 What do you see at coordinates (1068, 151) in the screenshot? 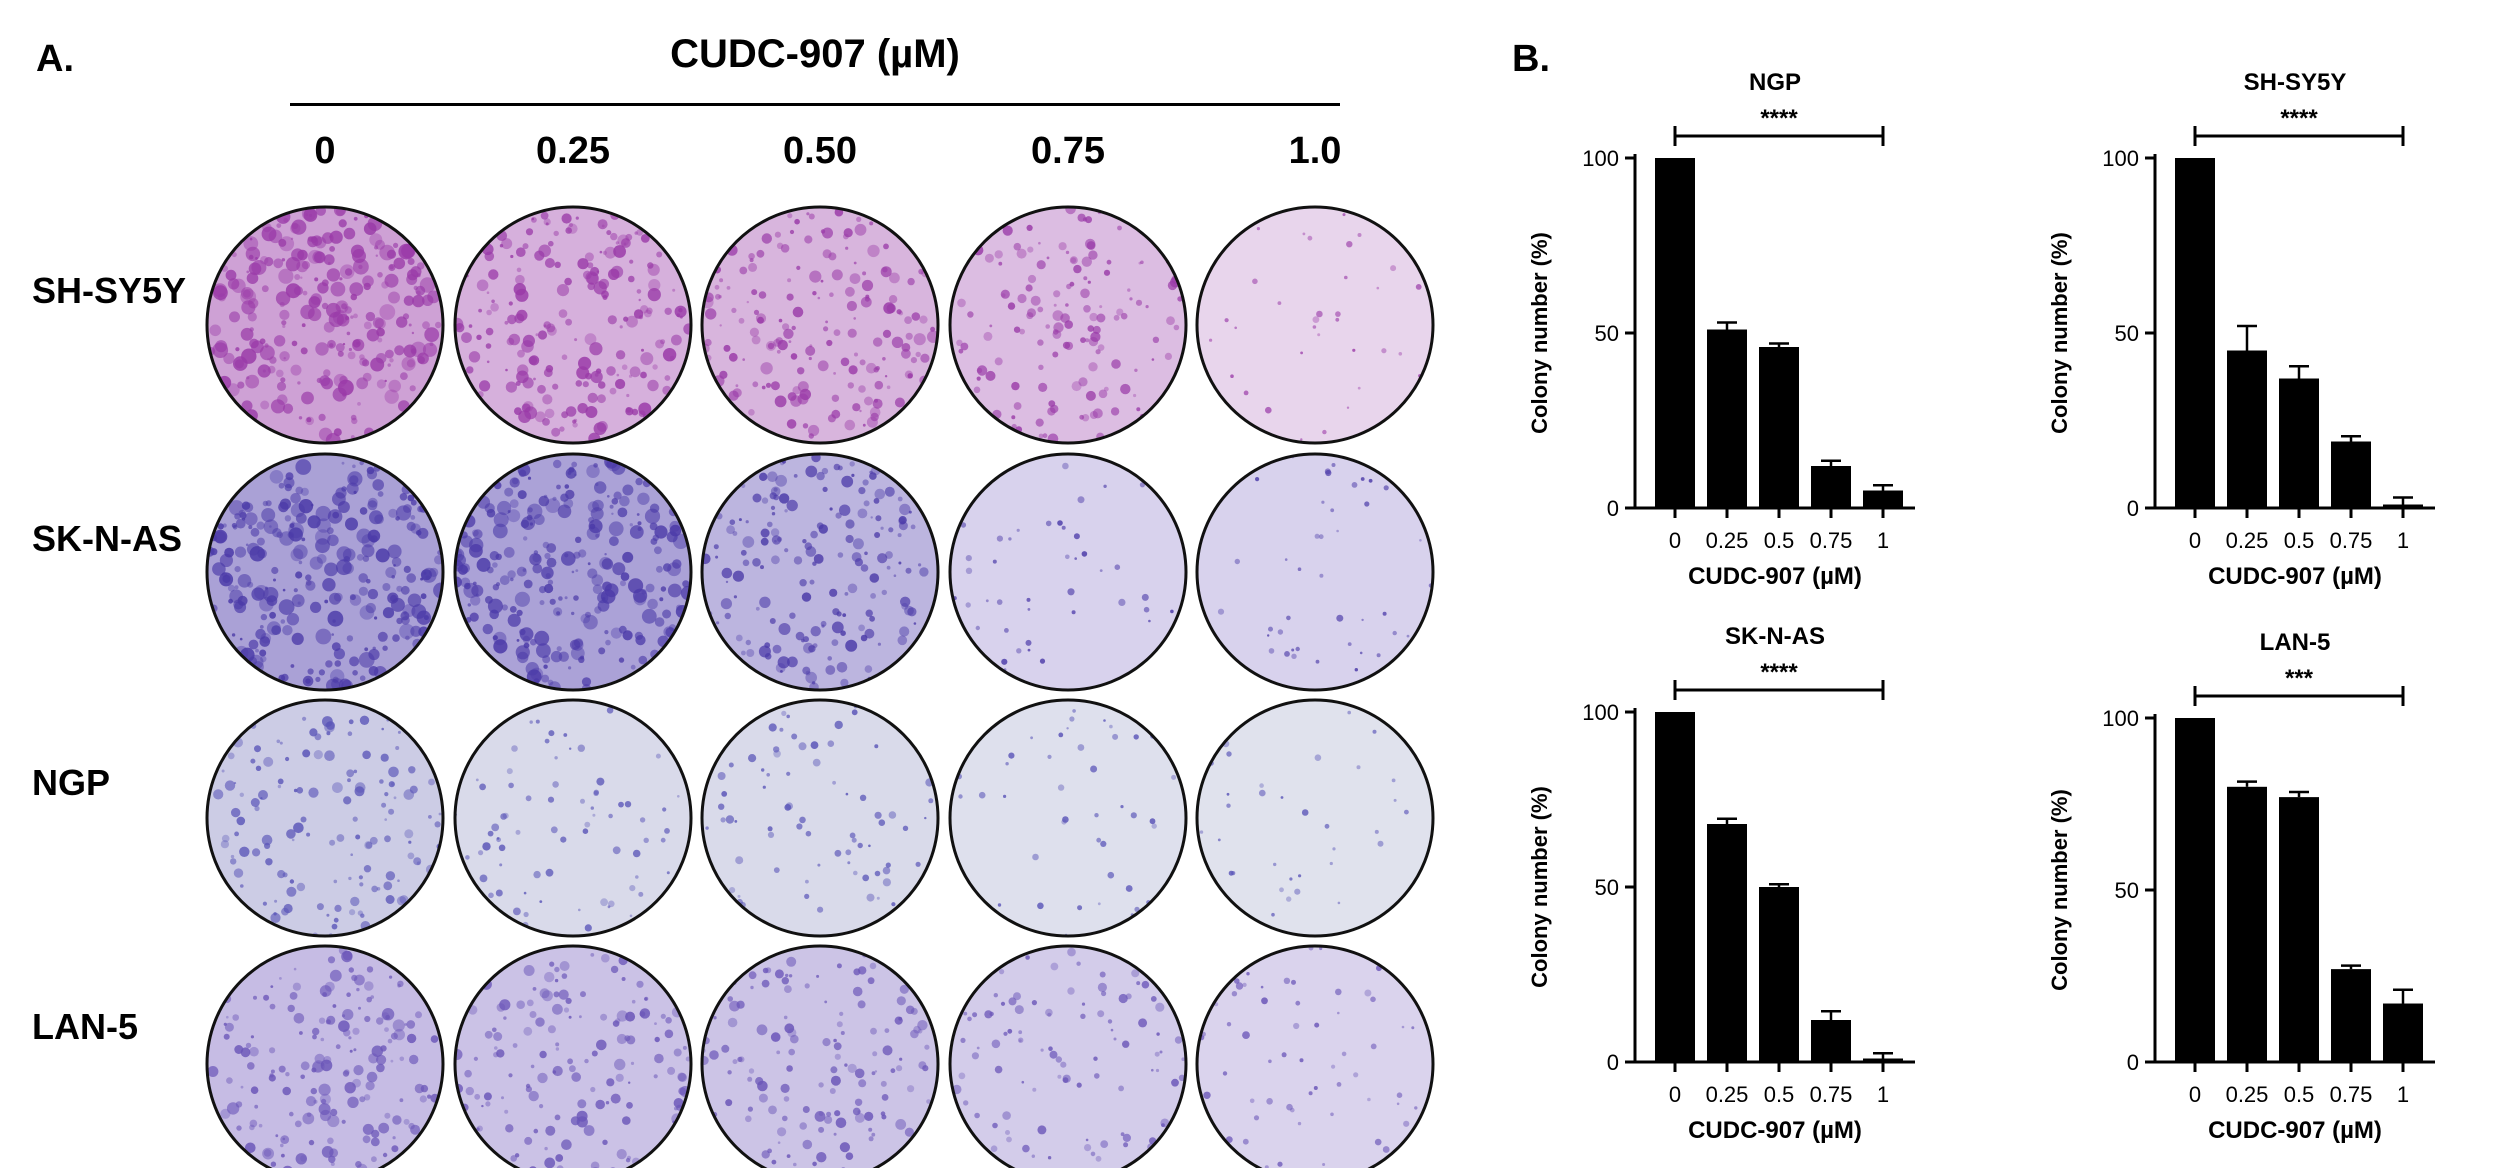
I see `dose-label-3: 0.75` at bounding box center [1068, 151].